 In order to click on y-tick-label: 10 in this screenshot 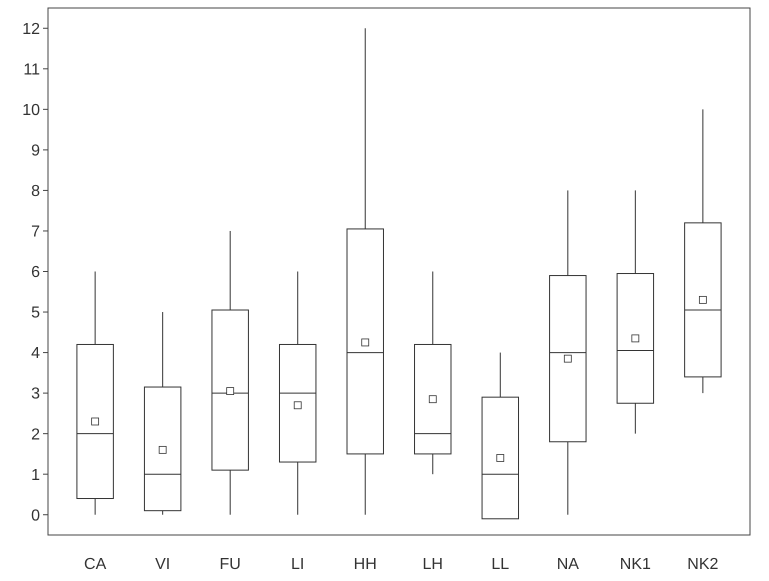, I will do `click(31, 110)`.